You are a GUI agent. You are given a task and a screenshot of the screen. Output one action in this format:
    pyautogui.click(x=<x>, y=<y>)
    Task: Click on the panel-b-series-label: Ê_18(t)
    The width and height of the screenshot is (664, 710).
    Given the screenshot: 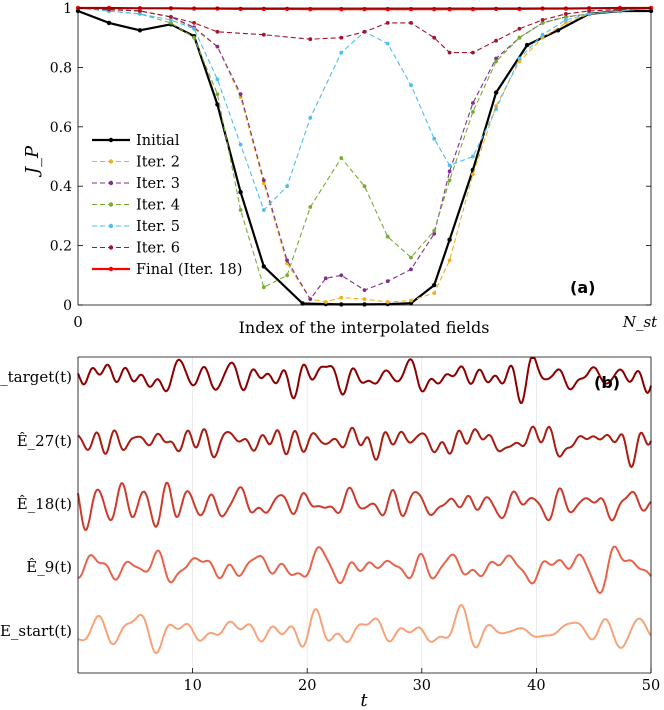 What is the action you would take?
    pyautogui.click(x=44, y=504)
    